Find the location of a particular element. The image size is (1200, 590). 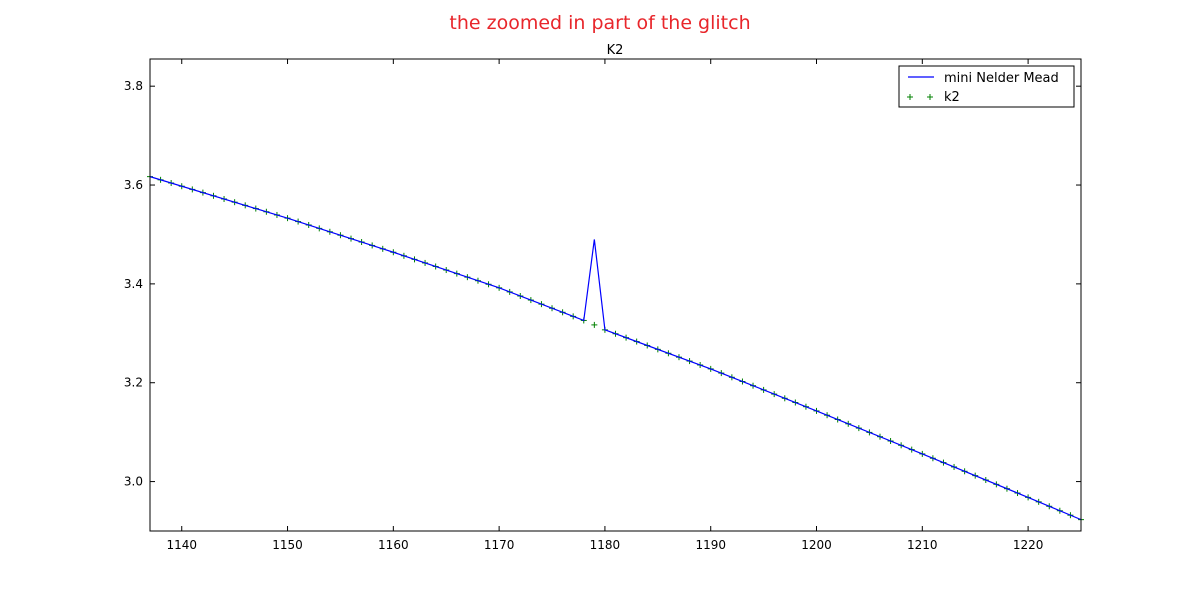

annotation-title: the zoomed in part of the glitch is located at coordinates (600, 23).